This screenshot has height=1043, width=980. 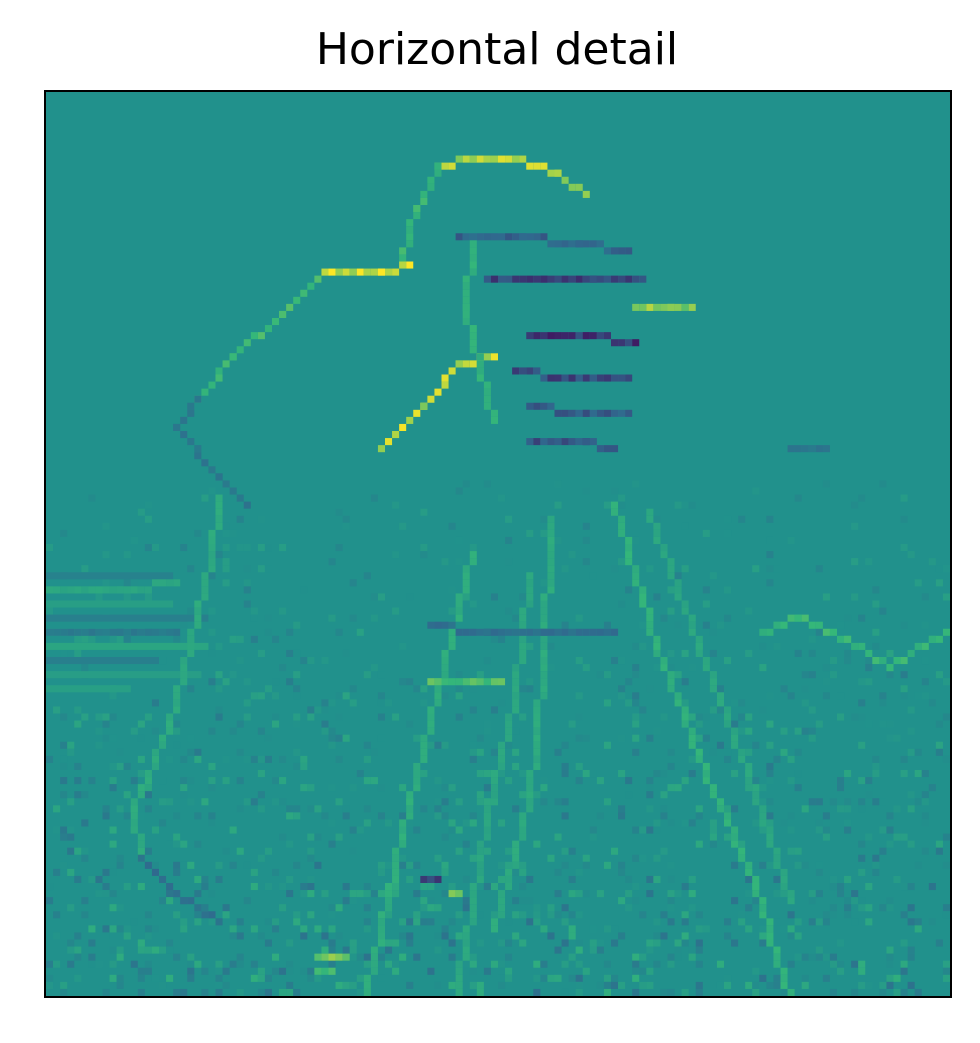 What do you see at coordinates (494, 784) in the screenshot?
I see `stroke-tripod-left-inner` at bounding box center [494, 784].